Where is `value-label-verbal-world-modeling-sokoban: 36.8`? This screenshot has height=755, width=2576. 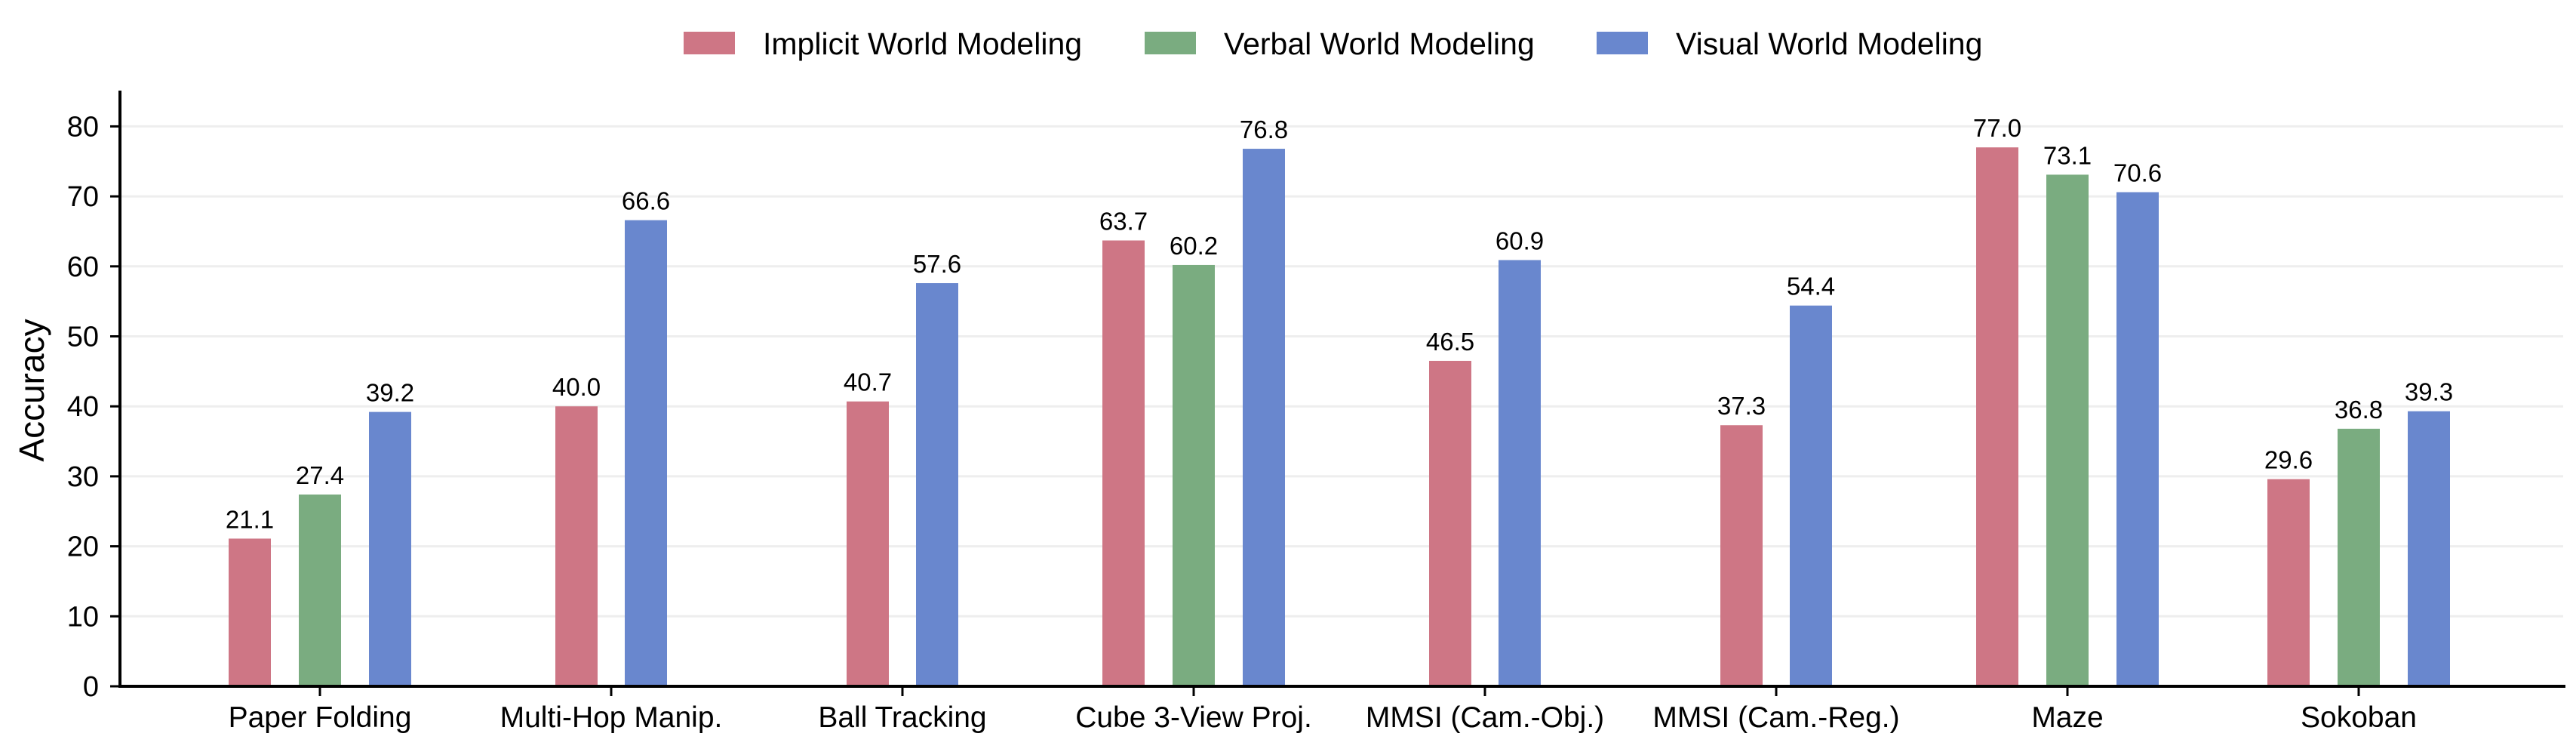
value-label-verbal-world-modeling-sokoban: 36.8 is located at coordinates (2359, 410).